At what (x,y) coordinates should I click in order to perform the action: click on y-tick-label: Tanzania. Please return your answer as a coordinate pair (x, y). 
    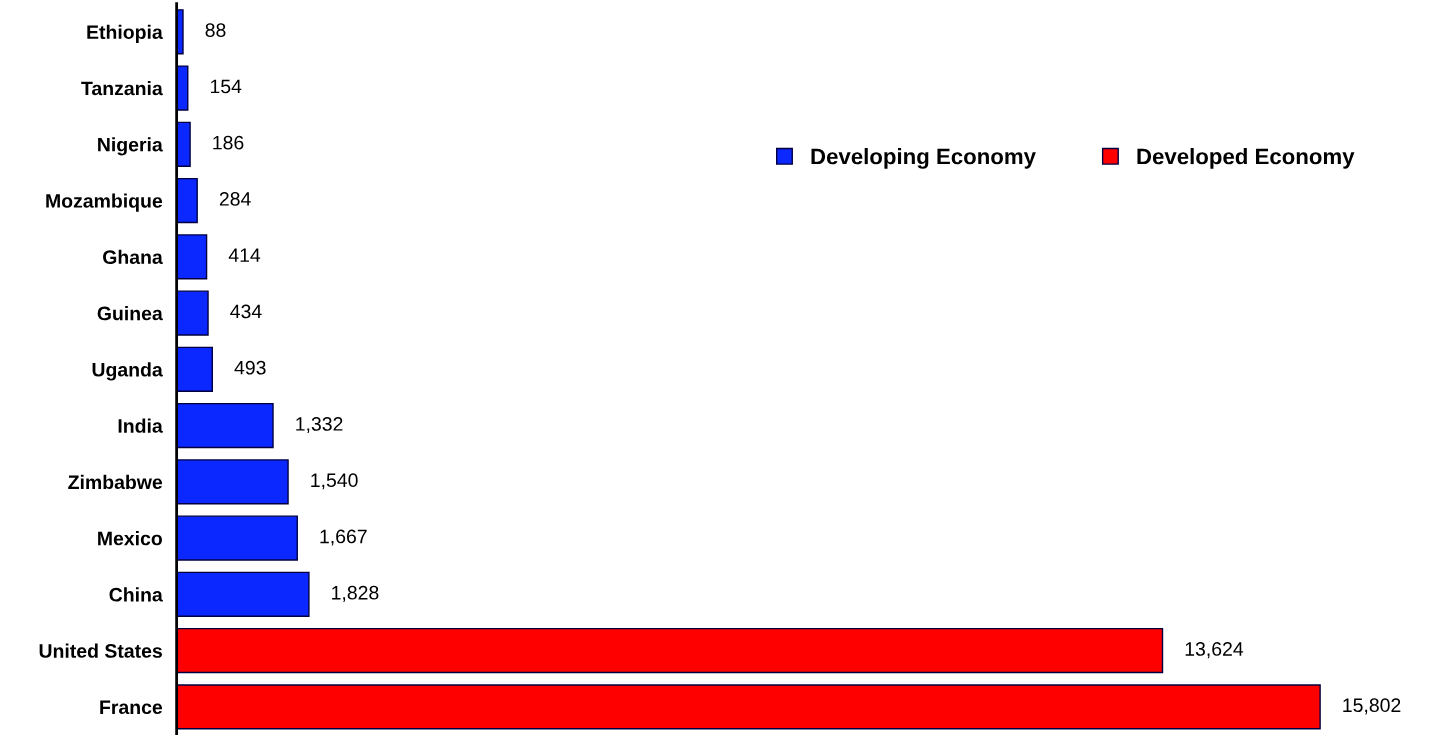
    Looking at the image, I should click on (122, 88).